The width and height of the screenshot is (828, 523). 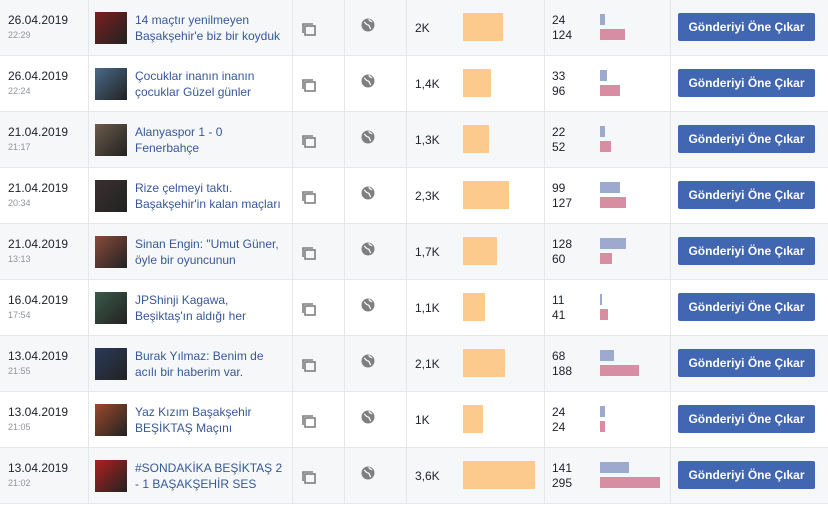 What do you see at coordinates (208, 36) in the screenshot?
I see `post-title: Başakşehir'e biz bir koyduk` at bounding box center [208, 36].